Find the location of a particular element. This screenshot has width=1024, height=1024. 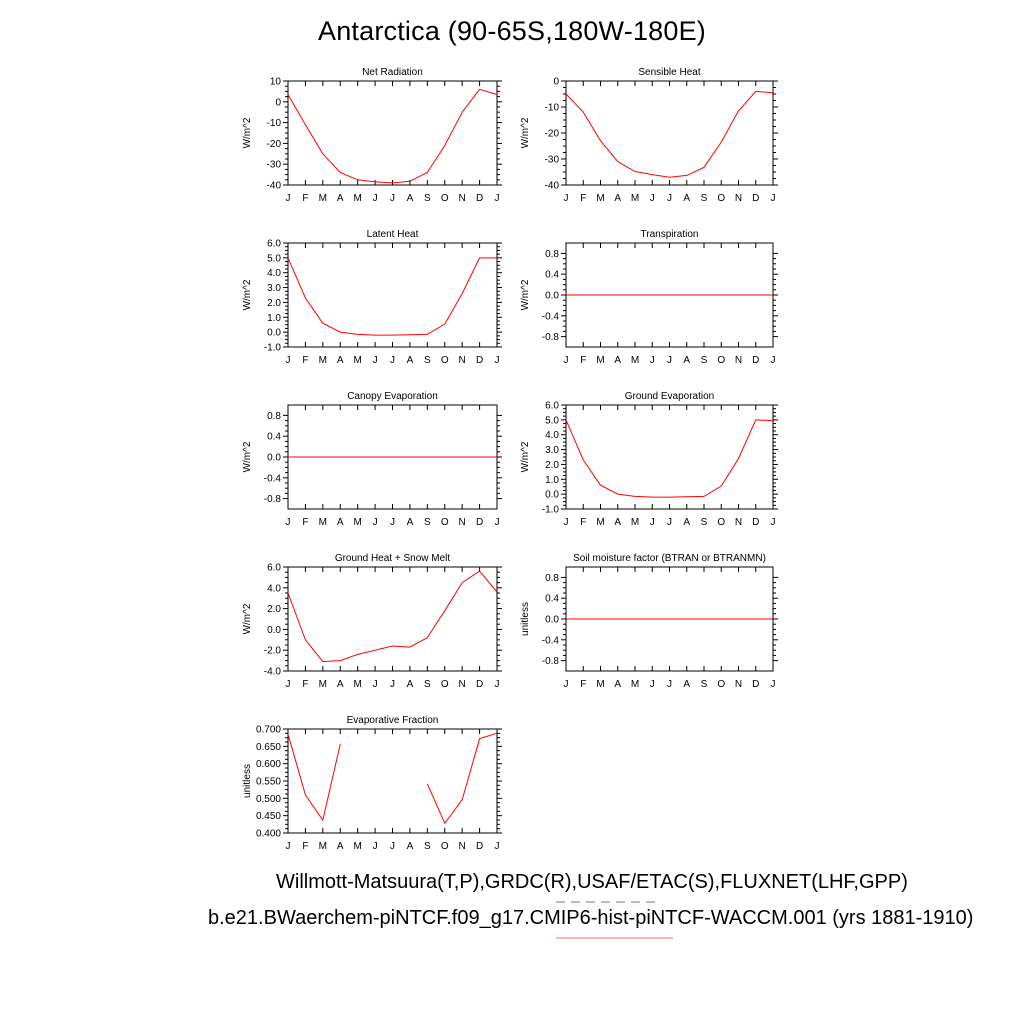

evaporative-fraction-ytick-label: 0.600 is located at coordinates (268, 764).